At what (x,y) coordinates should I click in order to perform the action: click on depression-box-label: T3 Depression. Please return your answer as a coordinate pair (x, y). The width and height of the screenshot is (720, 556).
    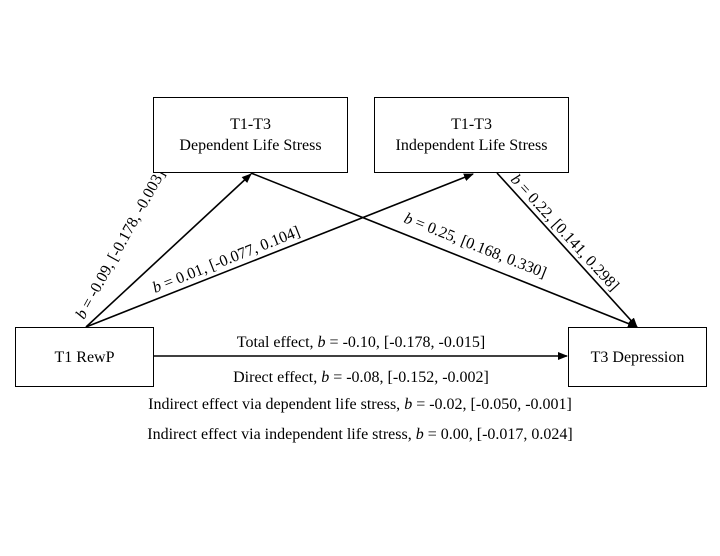
    Looking at the image, I should click on (637, 357).